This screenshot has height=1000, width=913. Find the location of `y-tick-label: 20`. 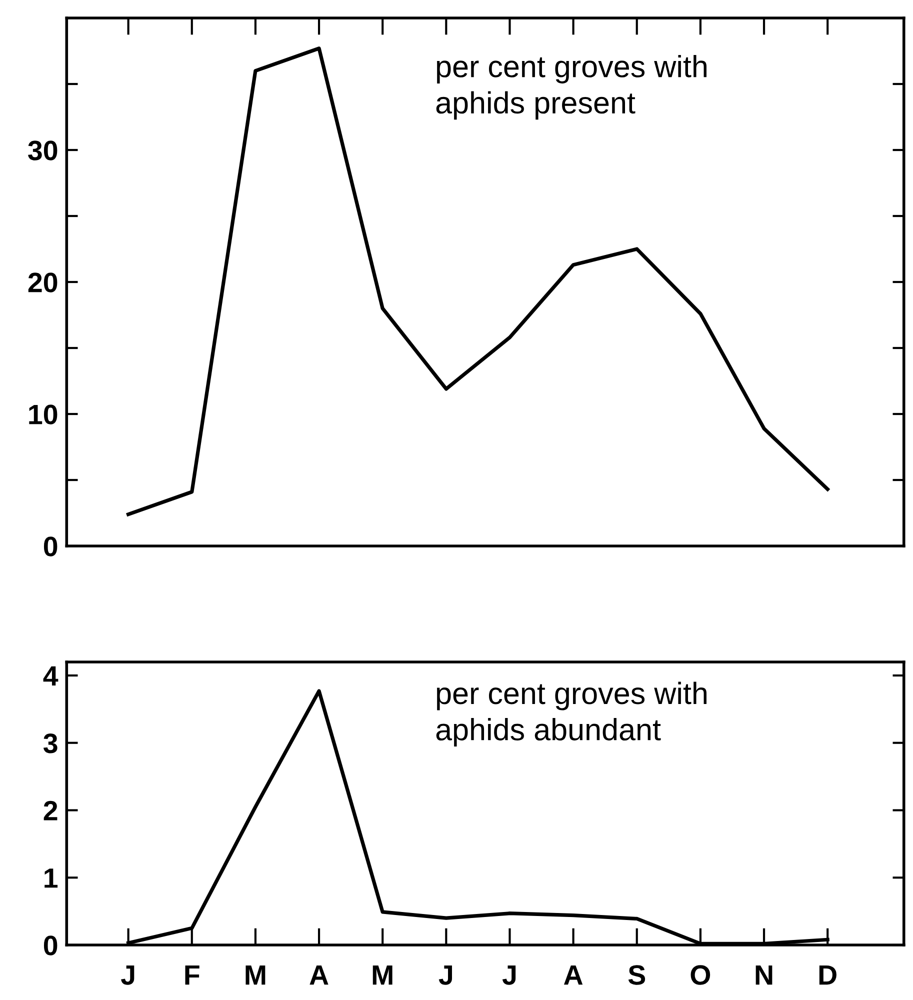

y-tick-label: 20 is located at coordinates (43, 282).